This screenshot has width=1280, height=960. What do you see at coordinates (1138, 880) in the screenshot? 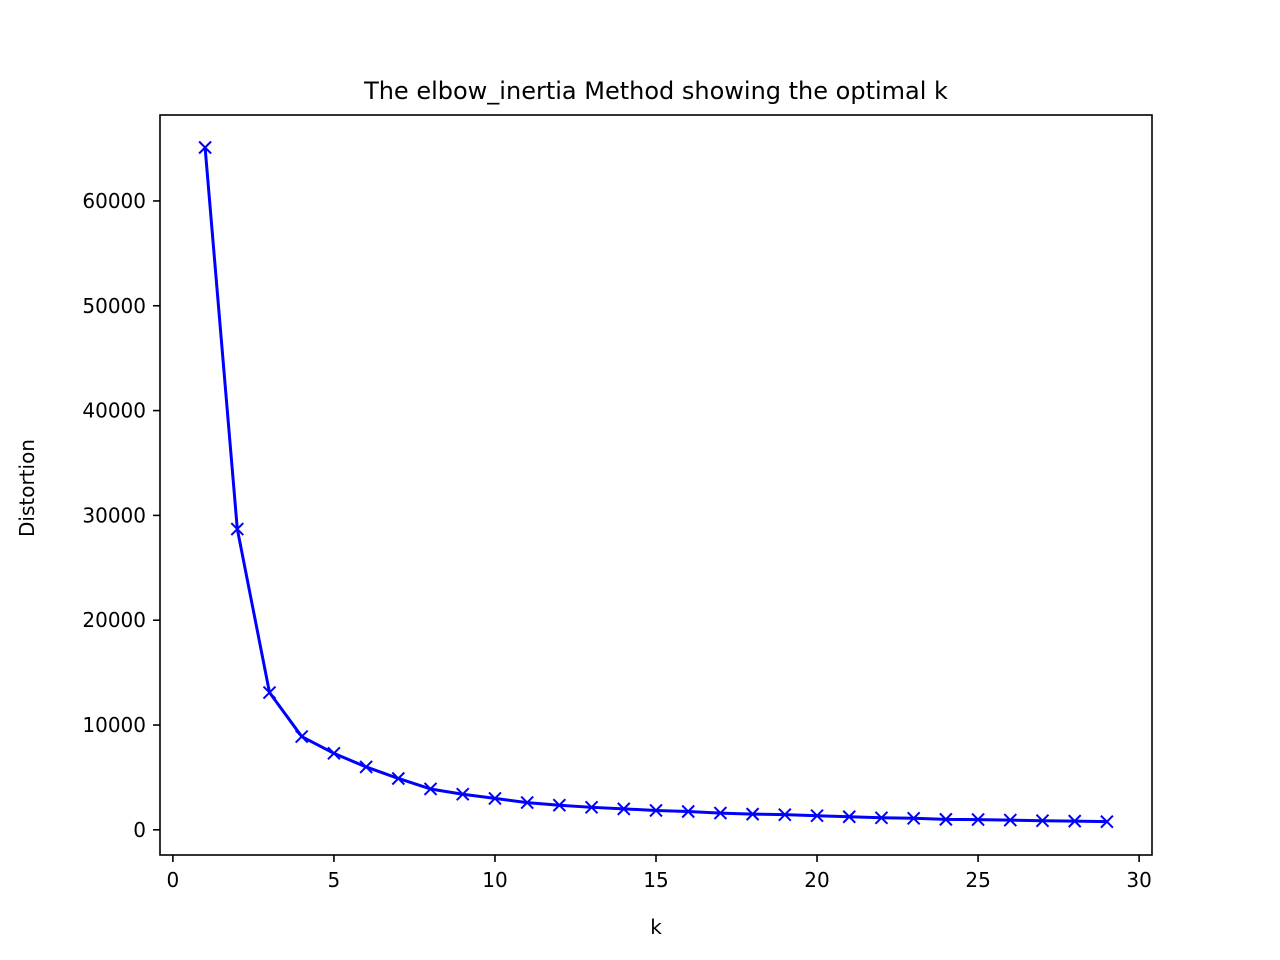
I see `x-tick-label: 30` at bounding box center [1138, 880].